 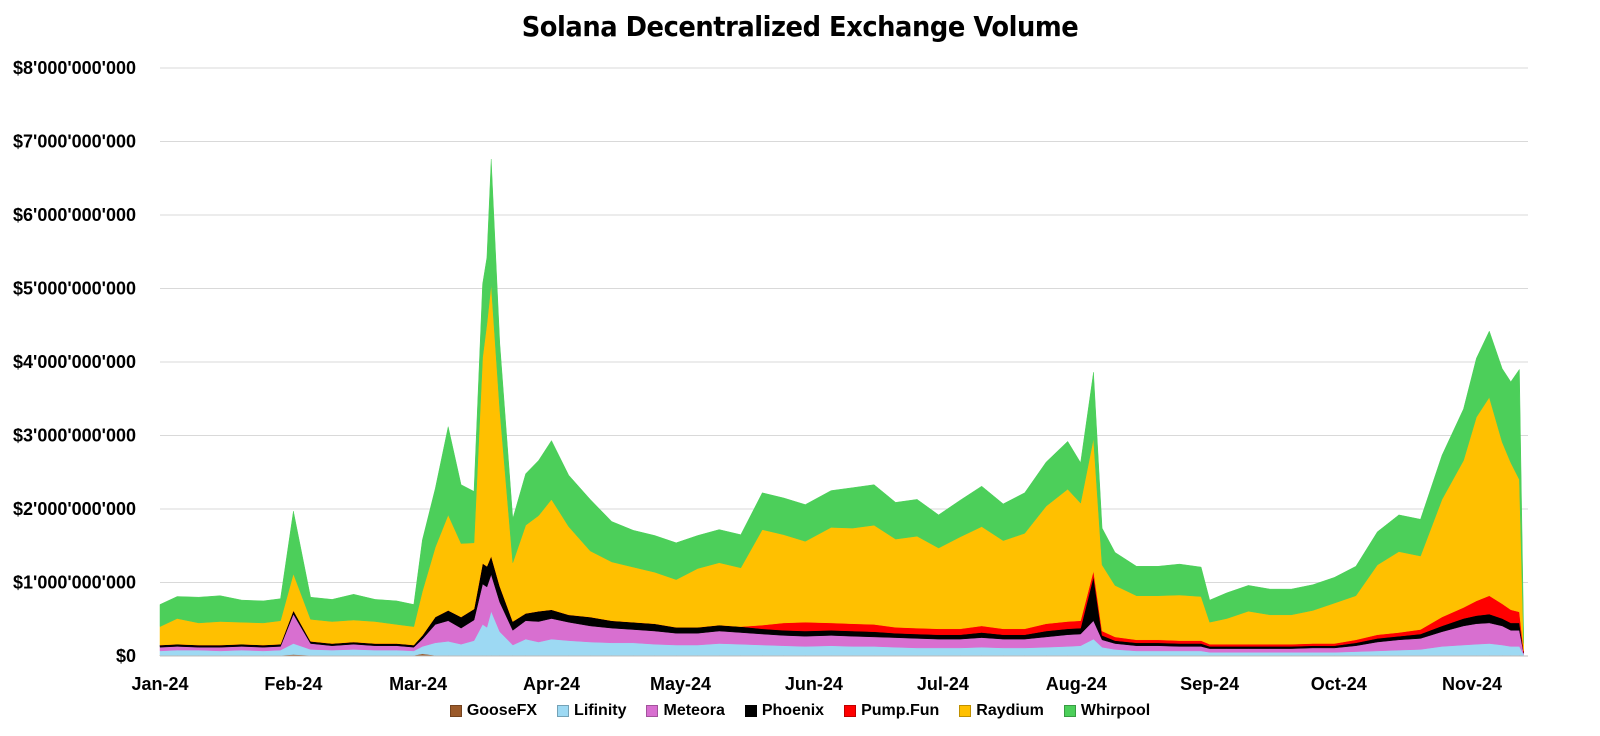 What do you see at coordinates (1209, 684) in the screenshot?
I see `x-tick-label: Sep-24` at bounding box center [1209, 684].